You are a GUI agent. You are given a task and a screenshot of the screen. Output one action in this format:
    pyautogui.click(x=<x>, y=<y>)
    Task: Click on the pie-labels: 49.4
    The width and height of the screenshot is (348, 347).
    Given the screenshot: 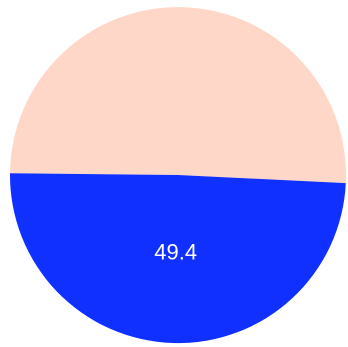 What is the action you would take?
    pyautogui.click(x=175, y=252)
    